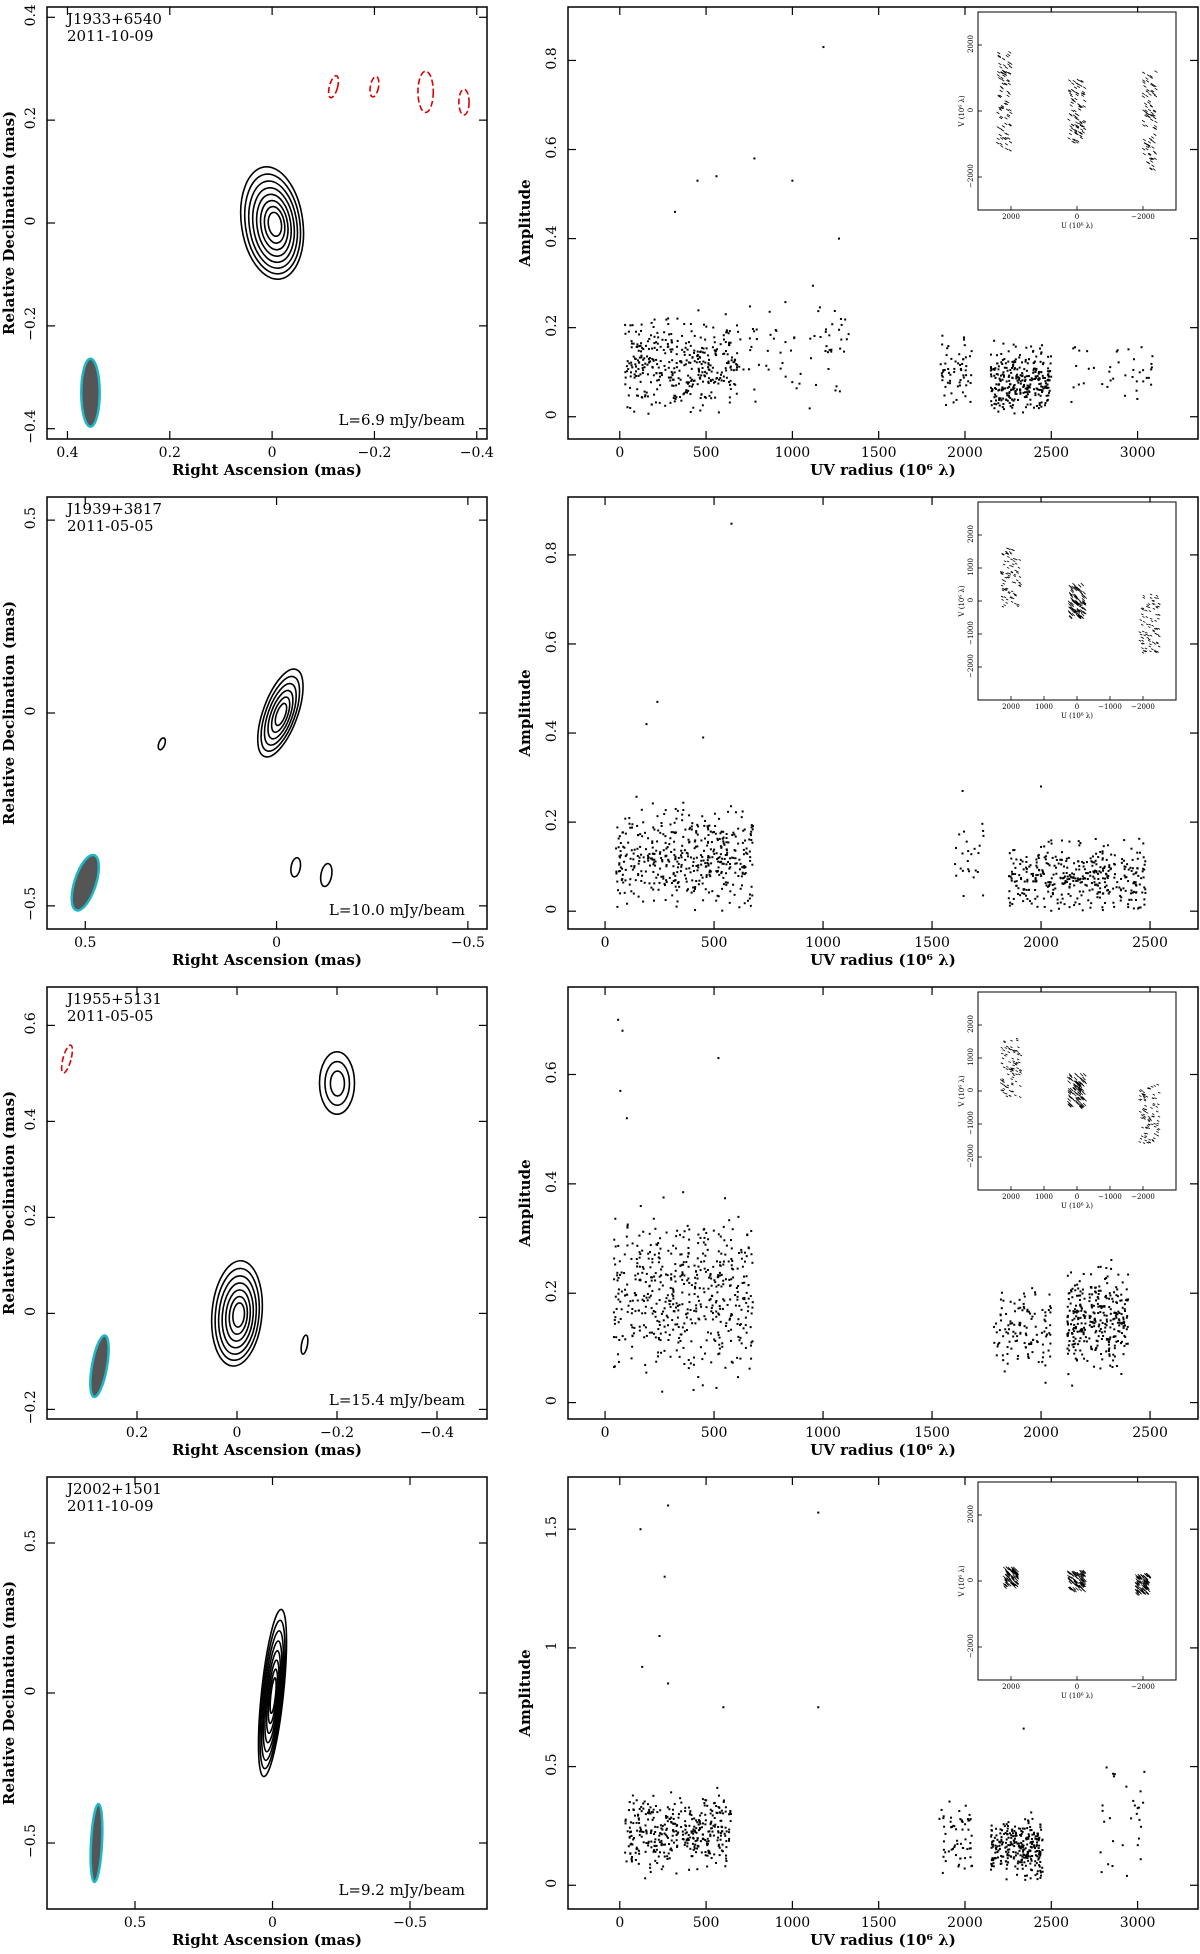 The image size is (1200, 1954). I want to click on x-tick-label: 1000, so click(793, 1923).